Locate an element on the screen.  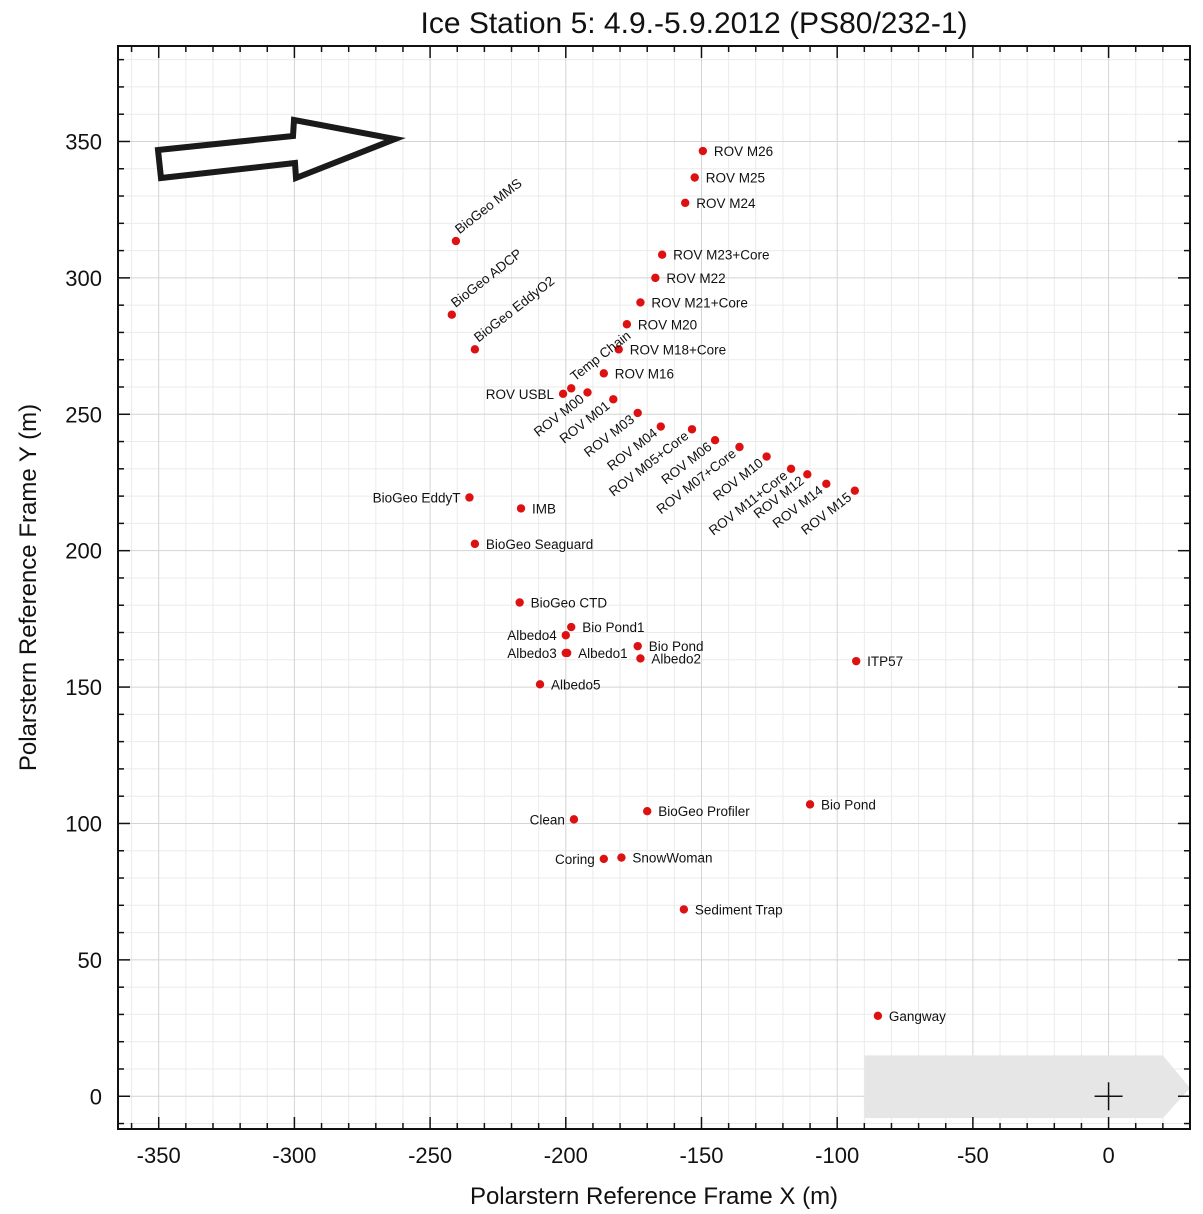
point-label: Bio Pond1 is located at coordinates (613, 627).